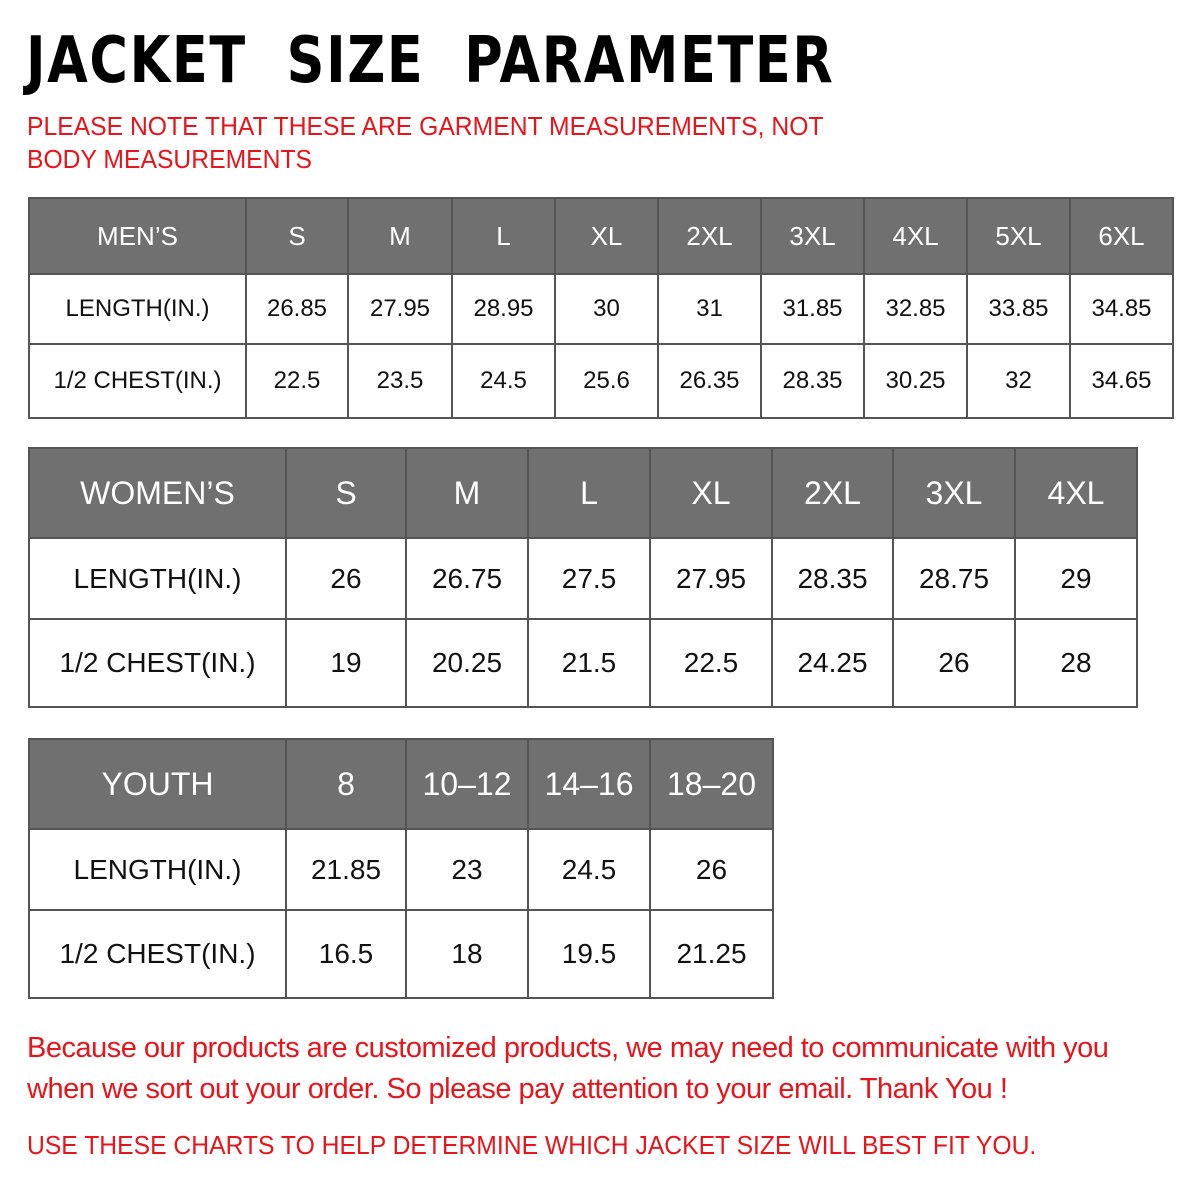  I want to click on measurement-value: 20.25, so click(467, 663).